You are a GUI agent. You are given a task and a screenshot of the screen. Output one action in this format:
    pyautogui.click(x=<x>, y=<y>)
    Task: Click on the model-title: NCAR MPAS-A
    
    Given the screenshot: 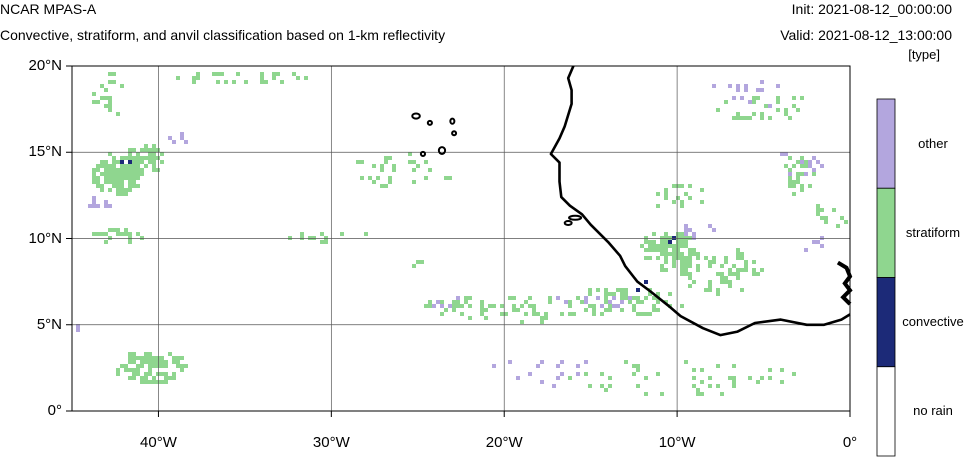 What is the action you would take?
    pyautogui.click(x=48, y=9)
    